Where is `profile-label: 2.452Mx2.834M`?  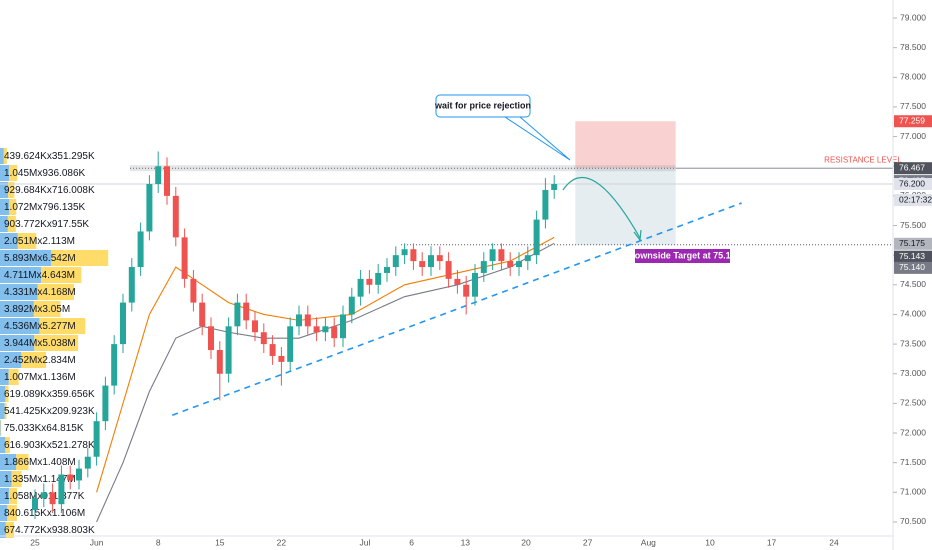 profile-label: 2.452Mx2.834M is located at coordinates (40, 360).